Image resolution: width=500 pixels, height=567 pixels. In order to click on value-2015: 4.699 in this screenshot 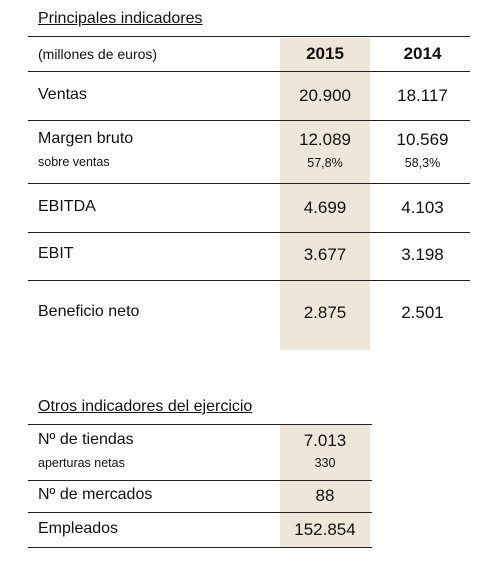, I will do `click(325, 207)`.